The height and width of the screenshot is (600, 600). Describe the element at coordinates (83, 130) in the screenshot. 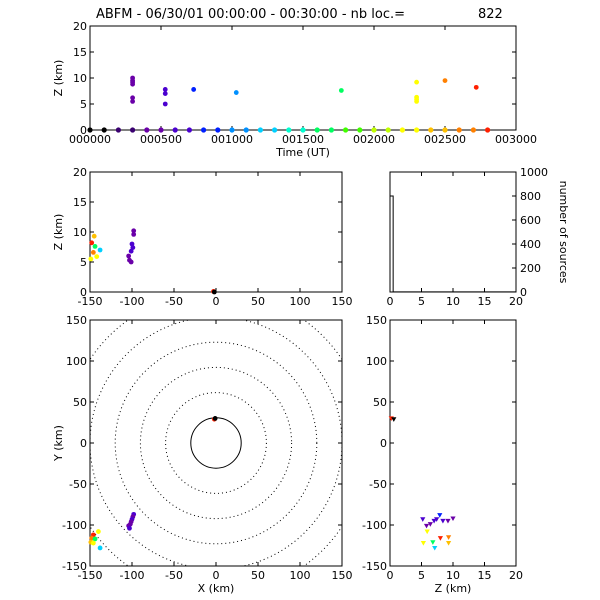

I see `time_z-ytick-label-0: 0` at that location.